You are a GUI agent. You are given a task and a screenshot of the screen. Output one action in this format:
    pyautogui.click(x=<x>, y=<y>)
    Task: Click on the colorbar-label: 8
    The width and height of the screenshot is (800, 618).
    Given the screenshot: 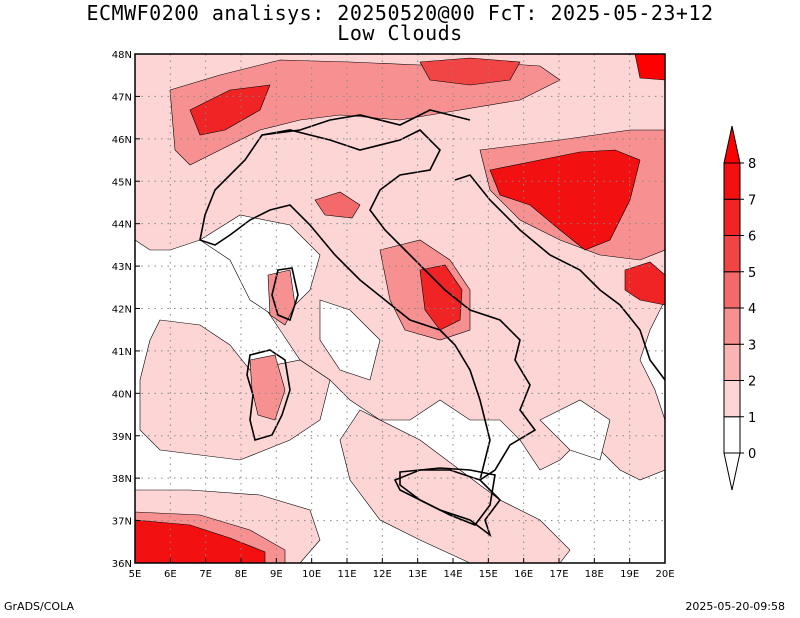 What is the action you would take?
    pyautogui.click(x=752, y=164)
    